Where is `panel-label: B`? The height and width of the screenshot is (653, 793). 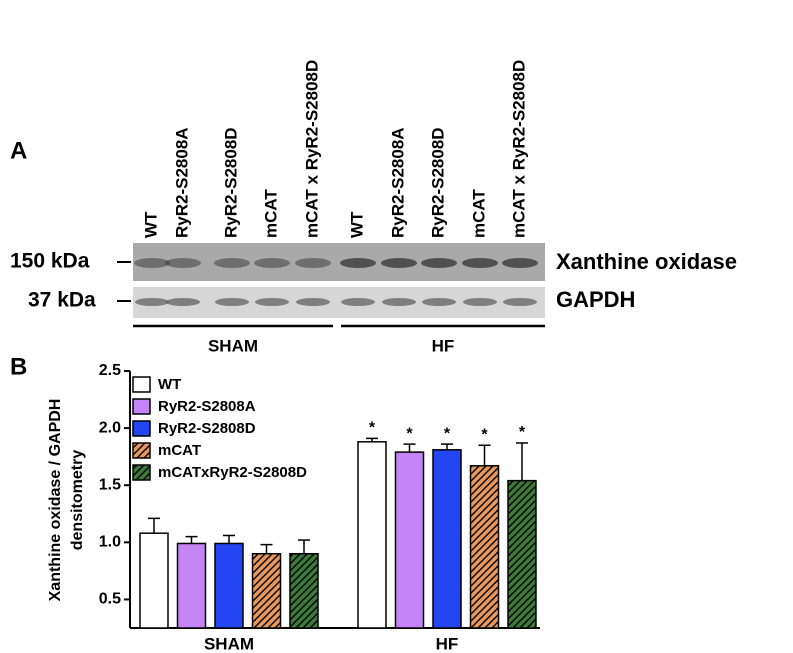 panel-label: B is located at coordinates (18, 366).